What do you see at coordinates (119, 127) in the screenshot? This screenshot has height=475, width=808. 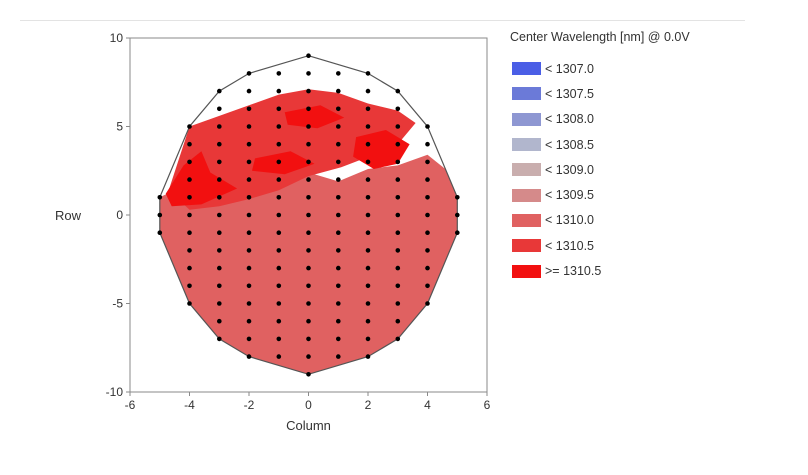 I see `y-tick-label: 5` at bounding box center [119, 127].